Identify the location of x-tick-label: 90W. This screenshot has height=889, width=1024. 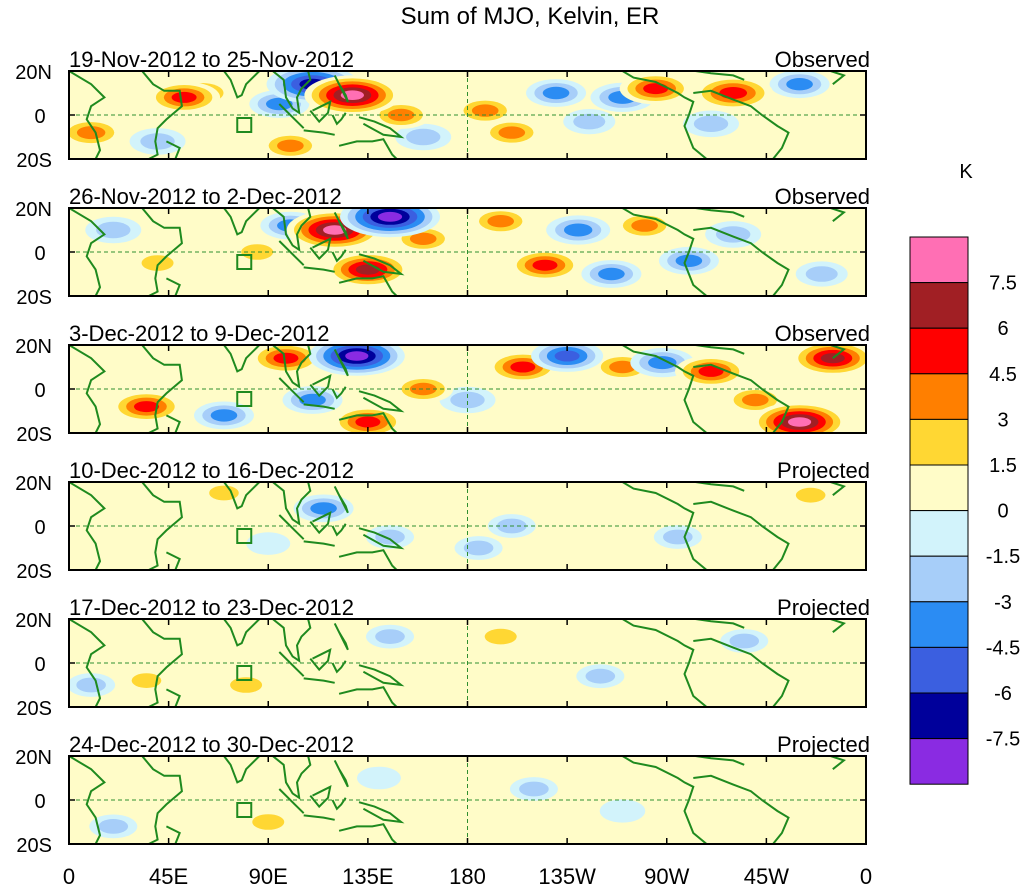
(666, 876).